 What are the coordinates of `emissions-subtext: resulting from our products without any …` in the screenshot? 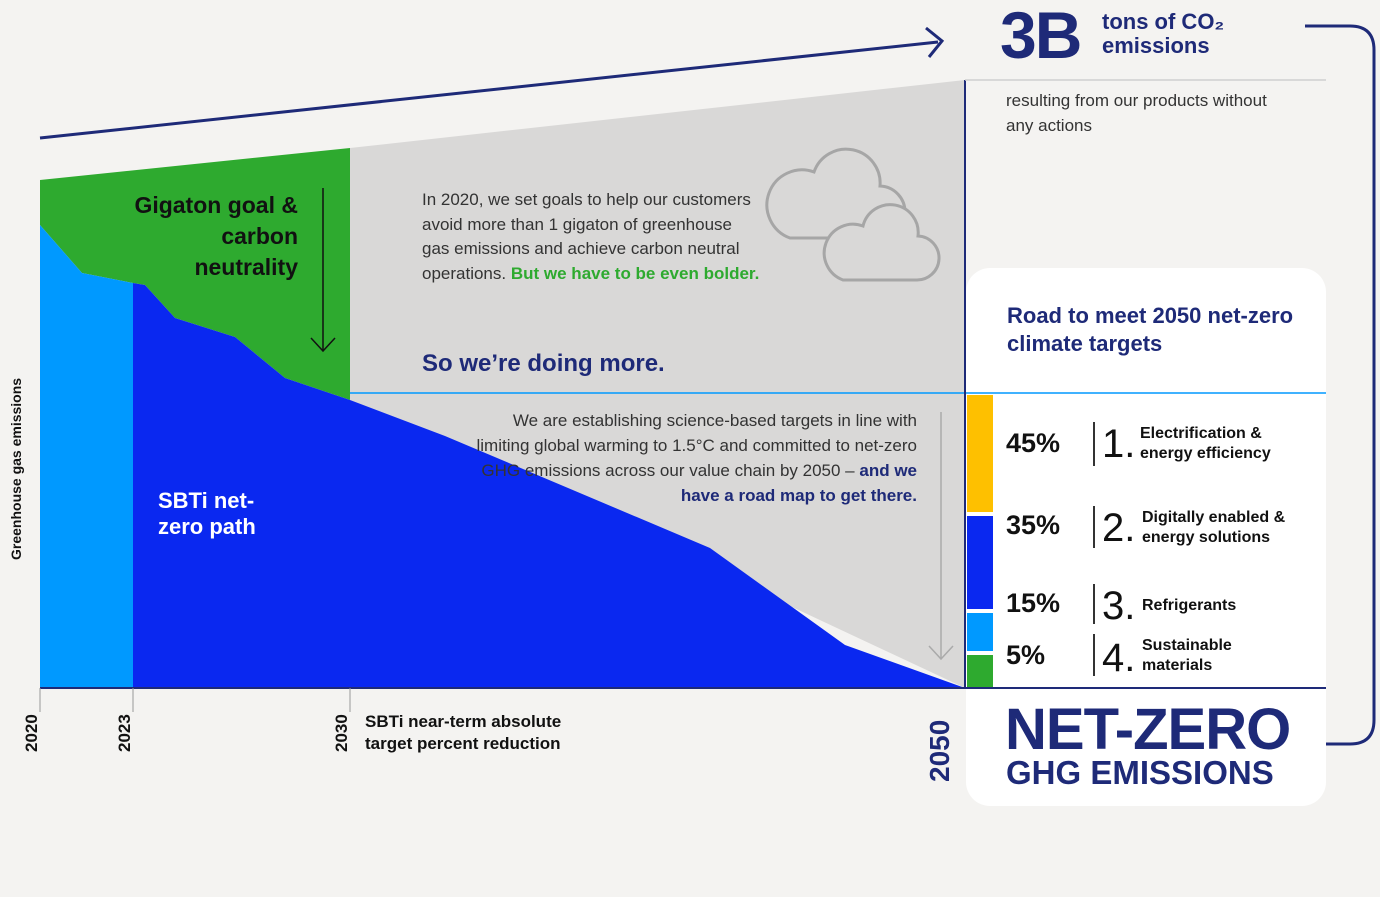 It's located at (1136, 113).